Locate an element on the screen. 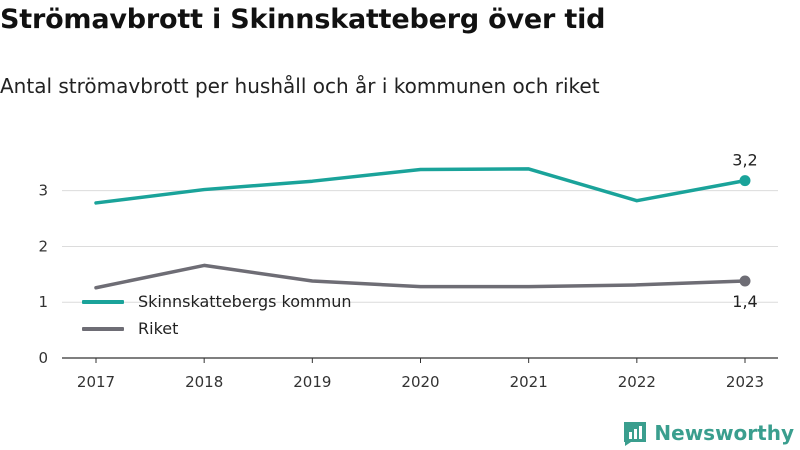 This screenshot has height=450, width=800. data-label-1: 1,4 is located at coordinates (744, 301).